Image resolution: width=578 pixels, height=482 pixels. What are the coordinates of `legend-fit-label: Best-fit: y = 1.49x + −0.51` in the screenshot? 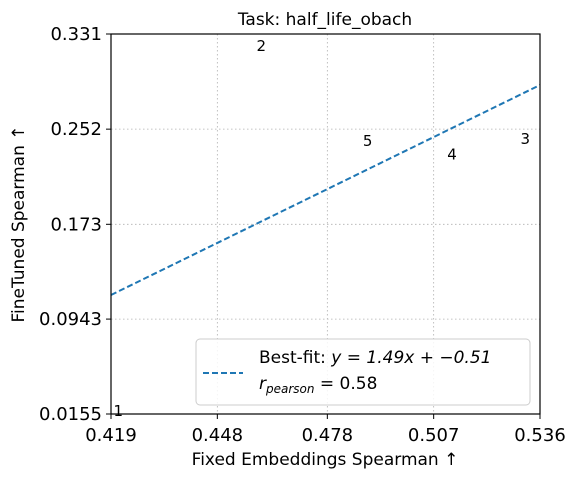 It's located at (375, 358).